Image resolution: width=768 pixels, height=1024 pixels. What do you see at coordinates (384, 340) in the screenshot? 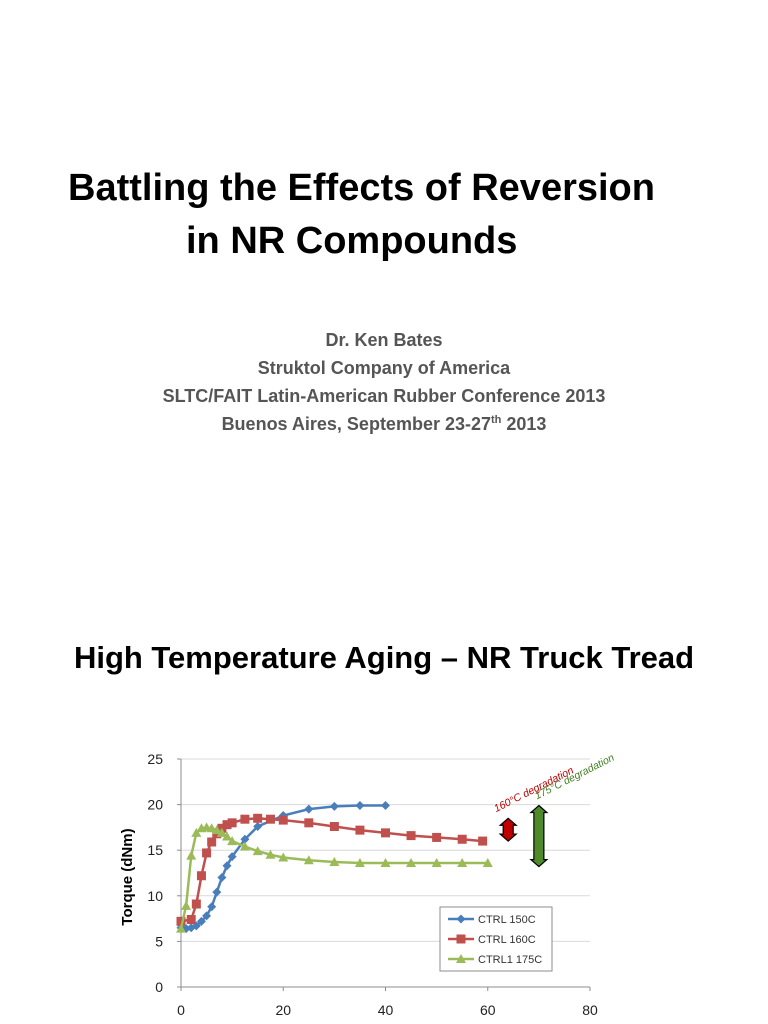
I see `author-name: Dr. Ken Bates` at bounding box center [384, 340].